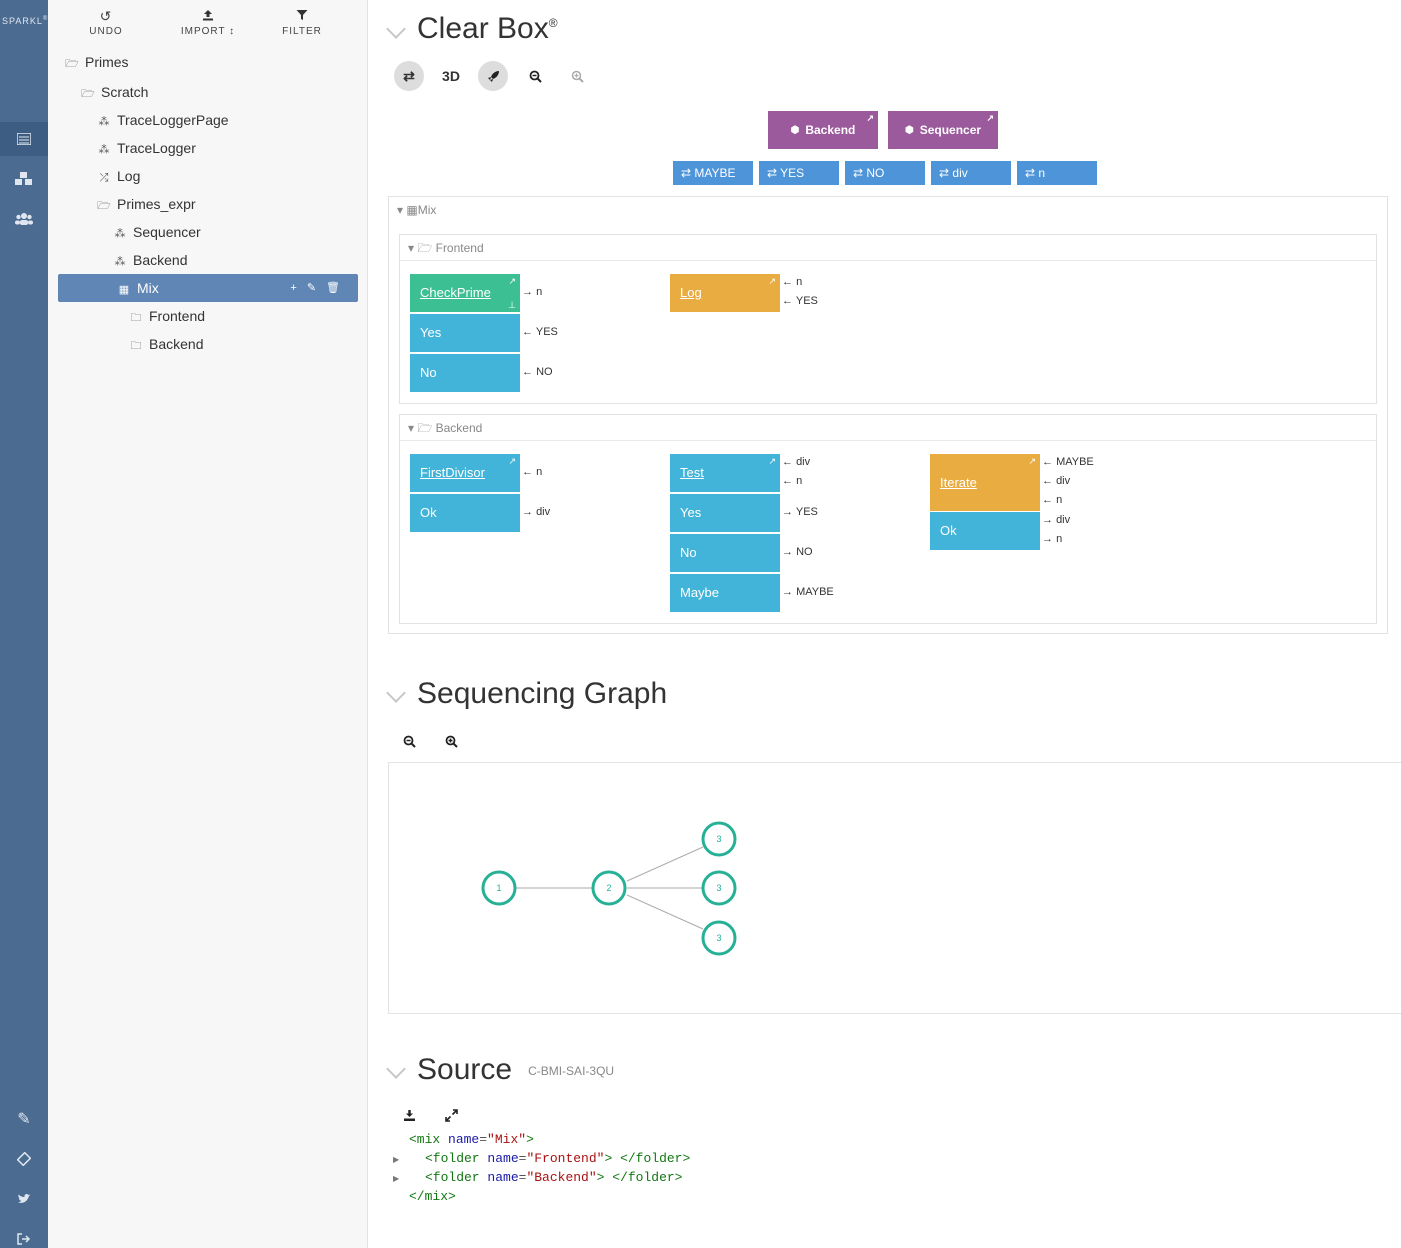 This screenshot has width=1401, height=1248. Describe the element at coordinates (888, 248) in the screenshot. I see `frontend-header: ▾ 🗁 Frontend` at that location.